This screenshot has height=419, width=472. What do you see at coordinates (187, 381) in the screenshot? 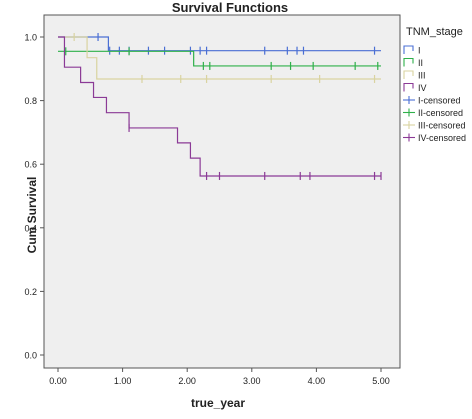
I see `x-tick-label: 2.00` at bounding box center [187, 381].